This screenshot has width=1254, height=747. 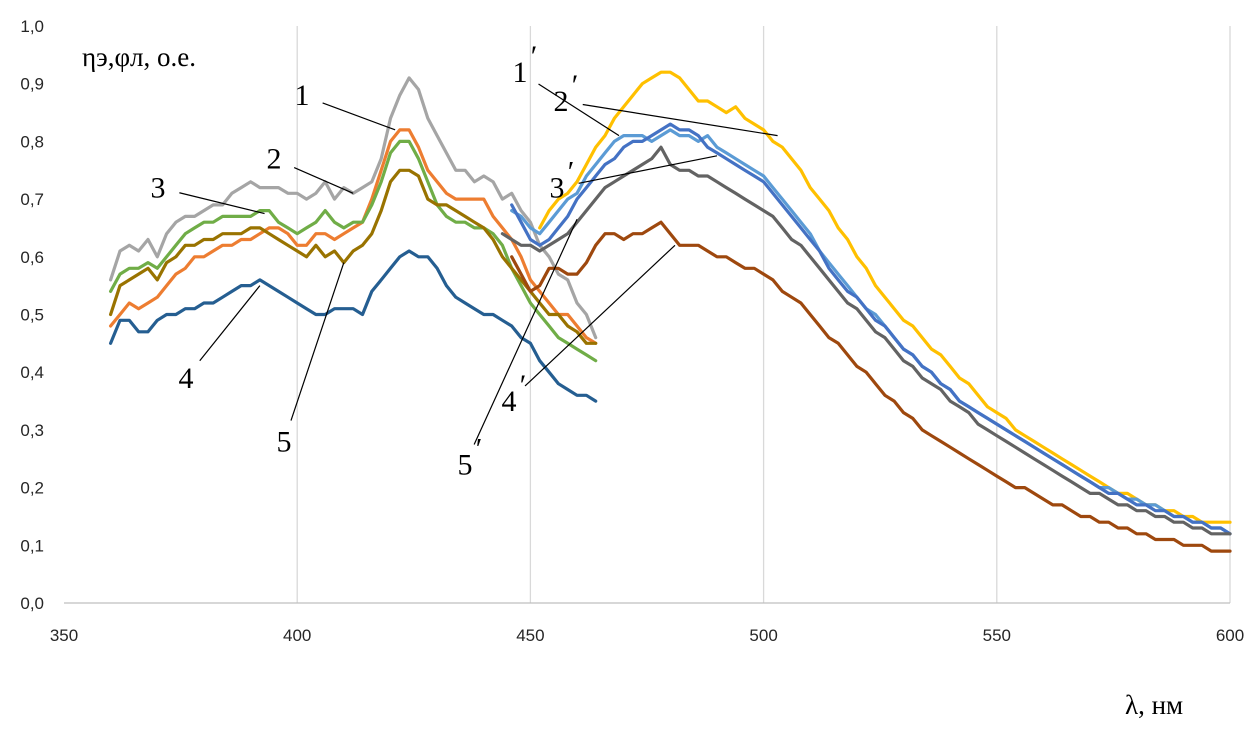 What do you see at coordinates (222, 203) in the screenshot?
I see `curve-label-3-leader` at bounding box center [222, 203].